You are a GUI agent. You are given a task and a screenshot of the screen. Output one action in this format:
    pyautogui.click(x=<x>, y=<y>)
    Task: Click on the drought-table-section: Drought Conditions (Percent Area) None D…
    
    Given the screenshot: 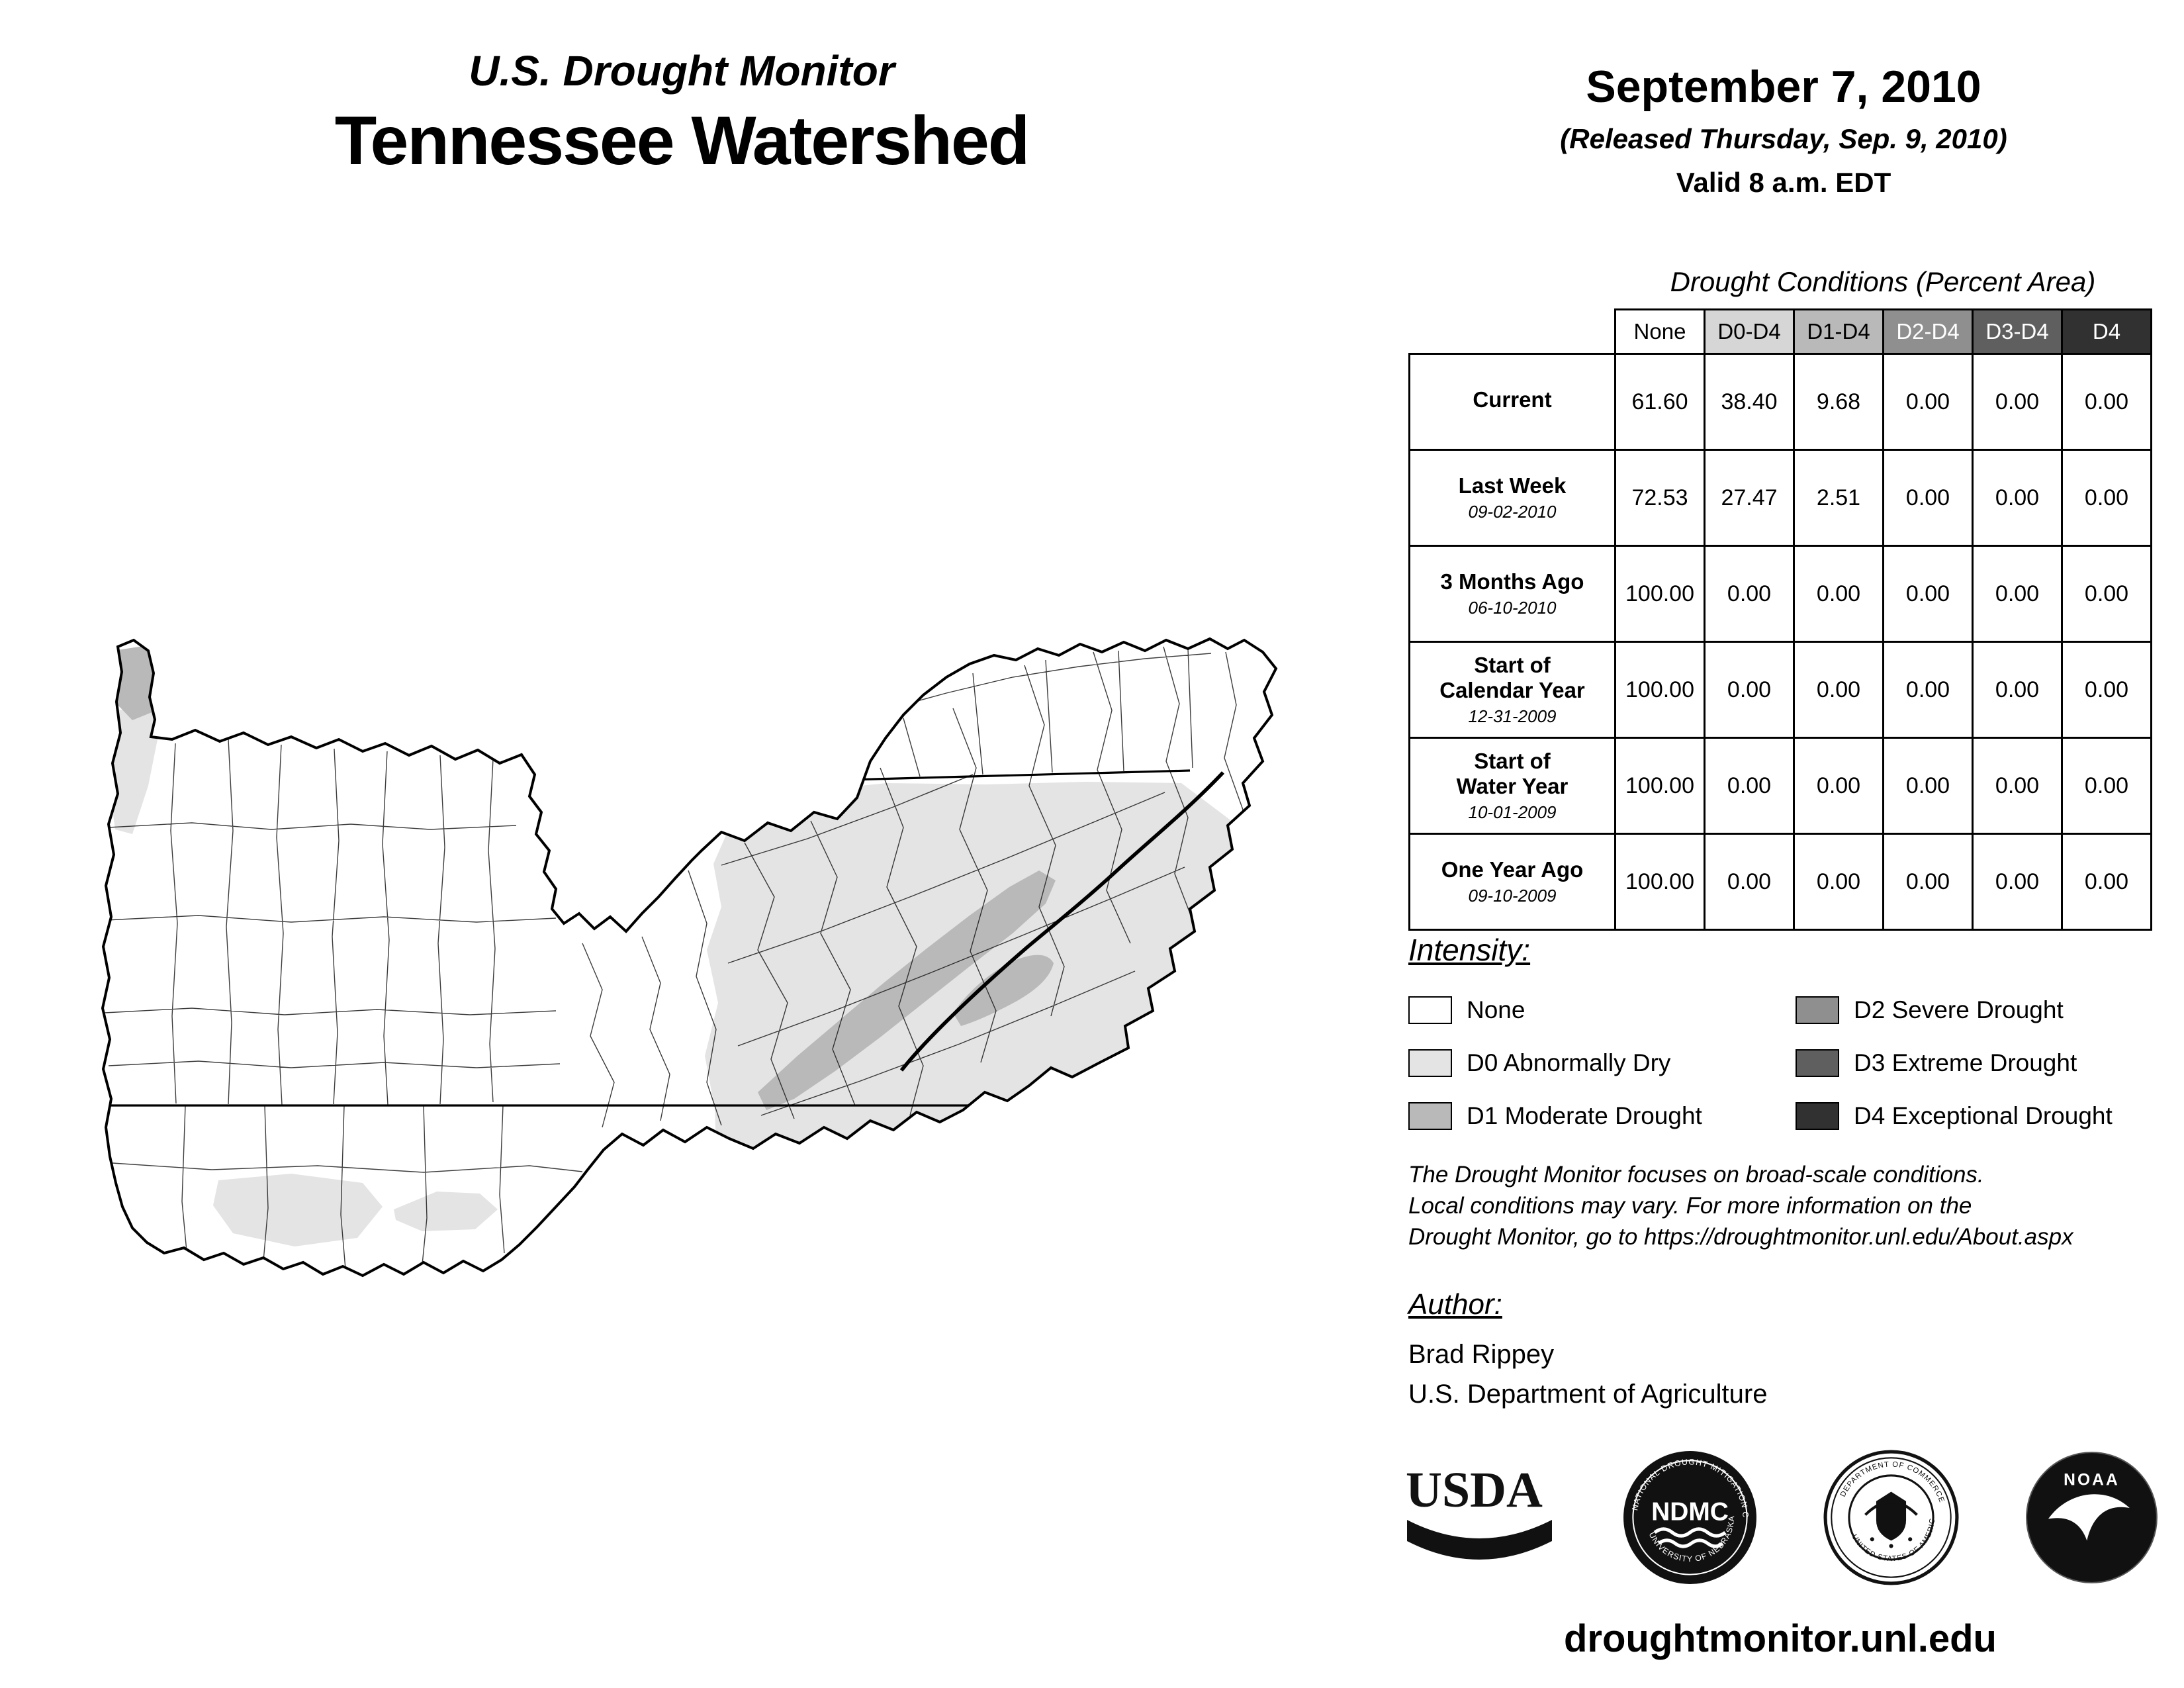 What is the action you would take?
    pyautogui.click(x=1780, y=598)
    